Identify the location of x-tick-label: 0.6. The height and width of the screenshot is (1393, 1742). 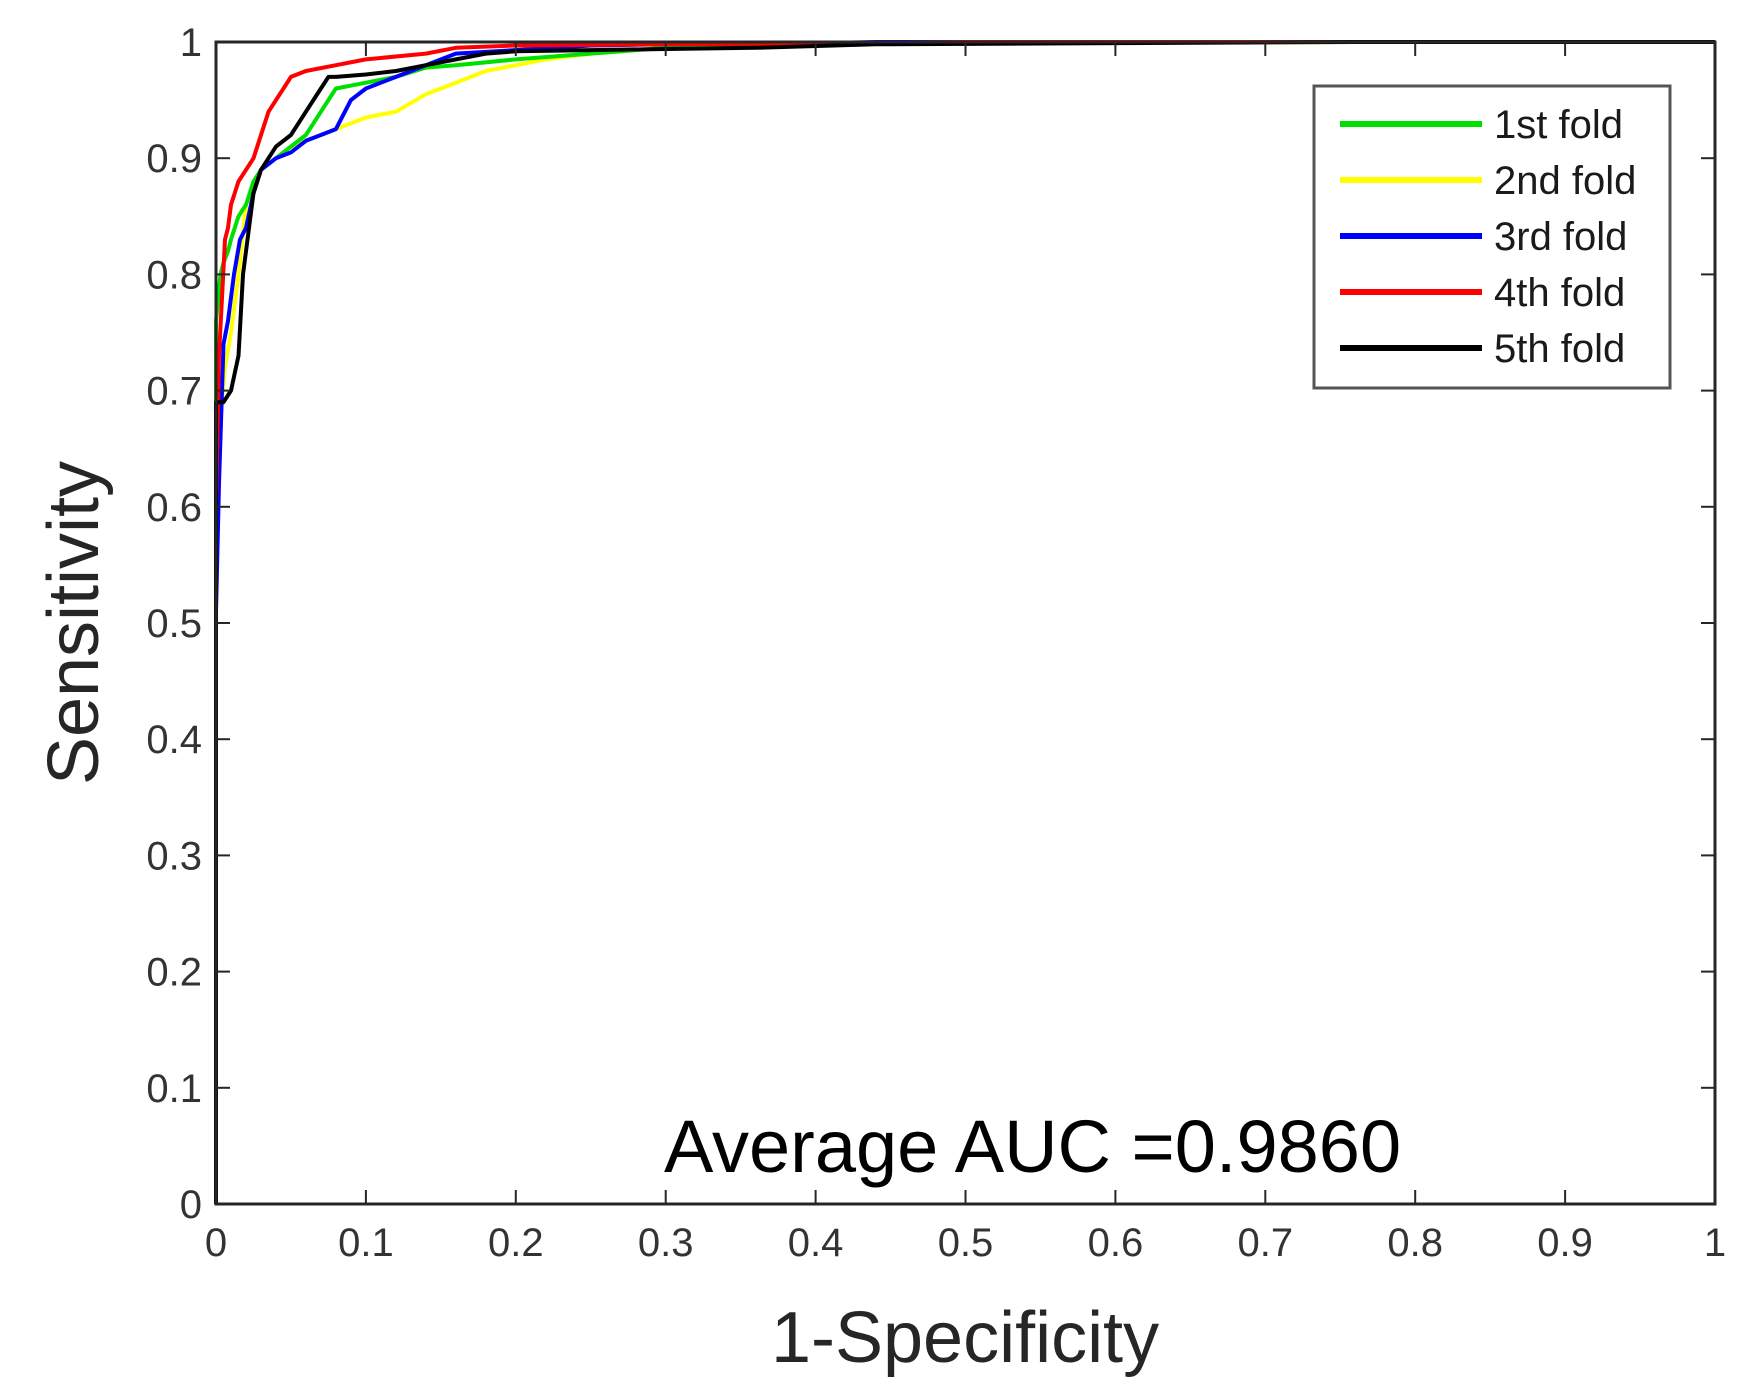
(1116, 1243).